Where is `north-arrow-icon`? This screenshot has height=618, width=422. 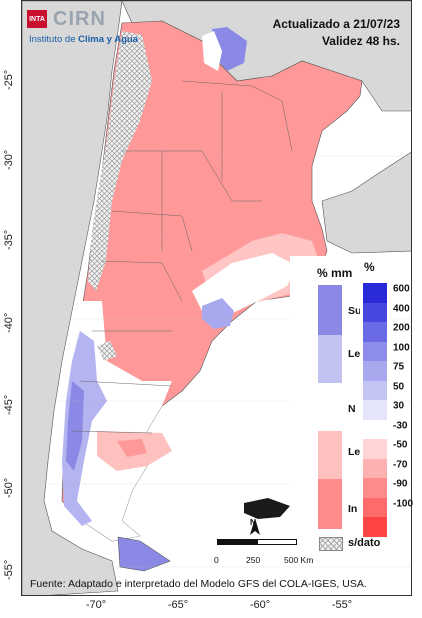
north-arrow-icon is located at coordinates (255, 527).